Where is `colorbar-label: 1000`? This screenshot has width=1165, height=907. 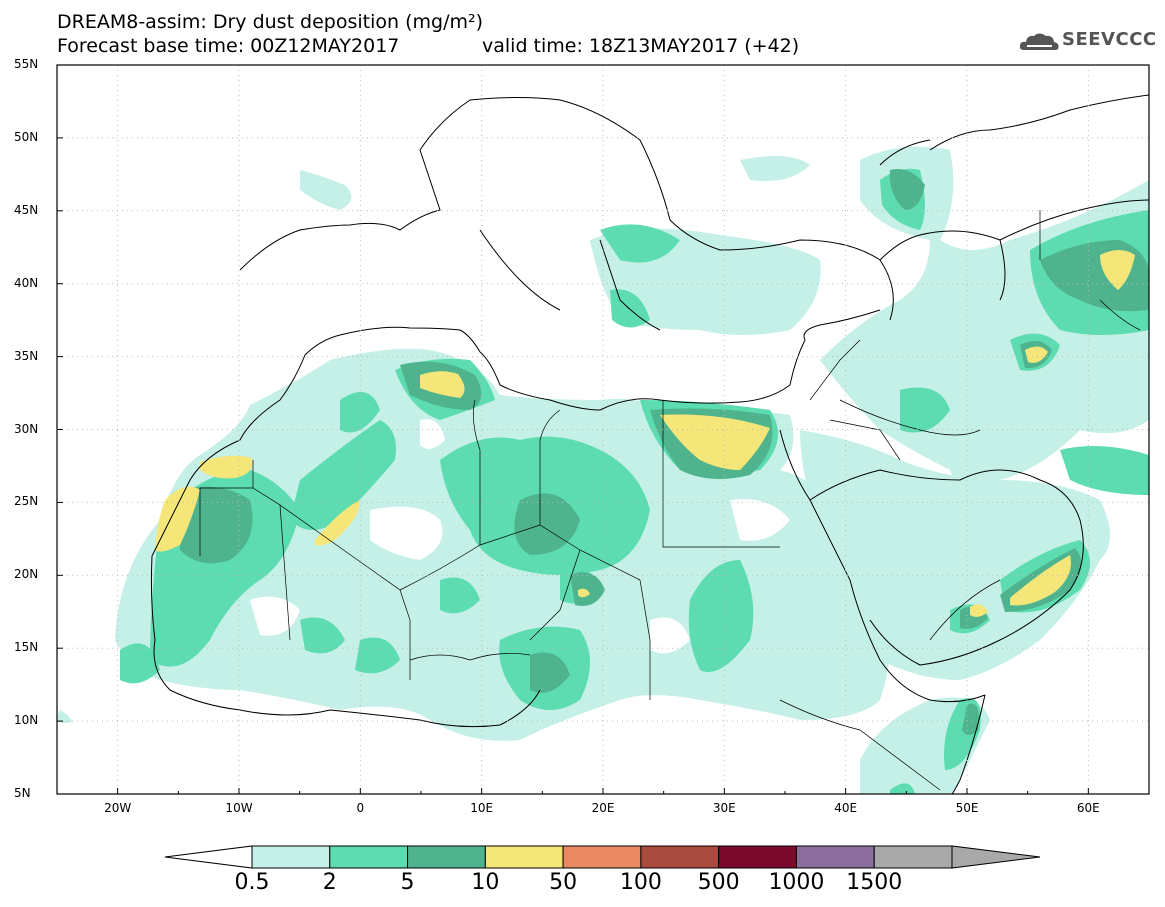
colorbar-label: 1000 is located at coordinates (796, 882).